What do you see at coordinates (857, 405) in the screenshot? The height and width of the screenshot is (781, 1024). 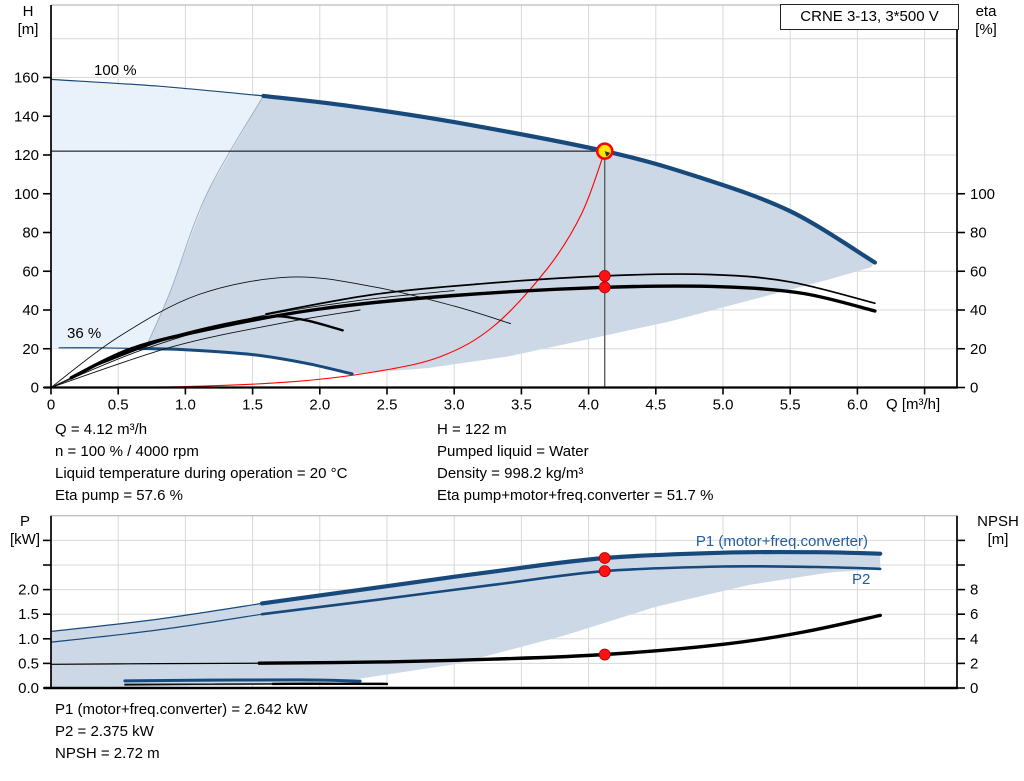 I see `q-tick-label: 6.0` at bounding box center [857, 405].